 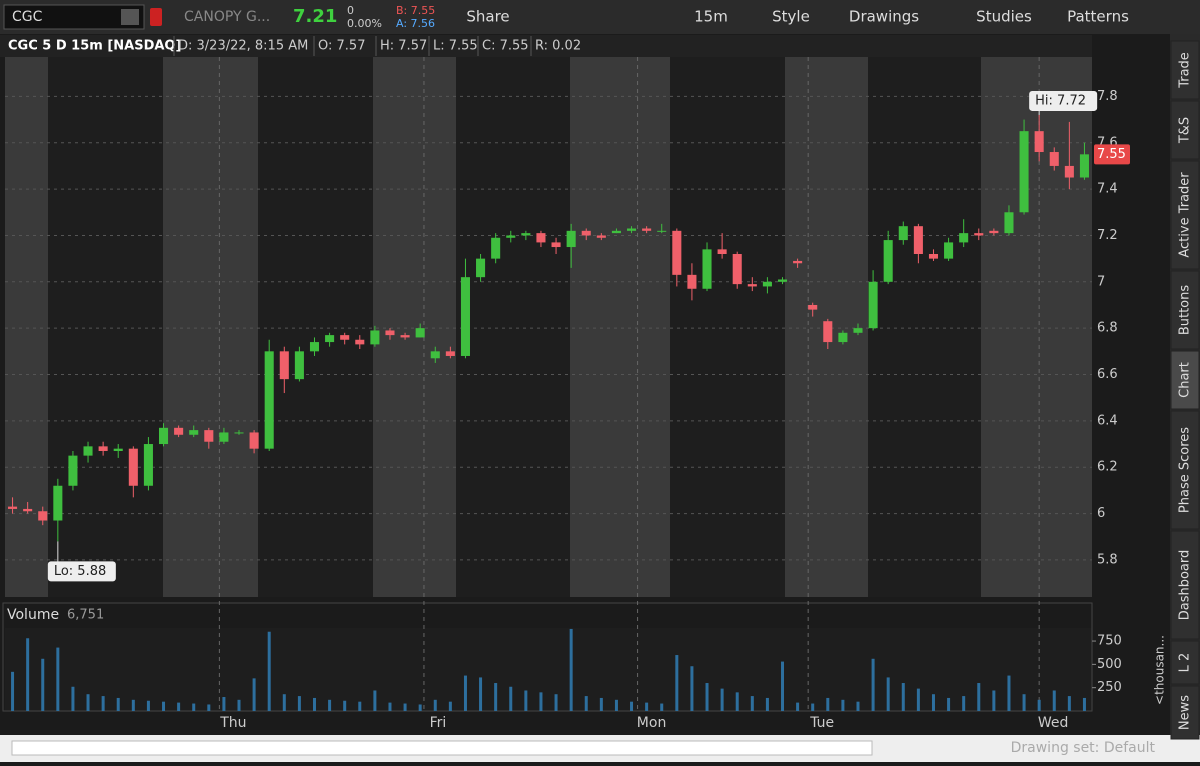 I want to click on symbol-box, so click(x=74, y=17).